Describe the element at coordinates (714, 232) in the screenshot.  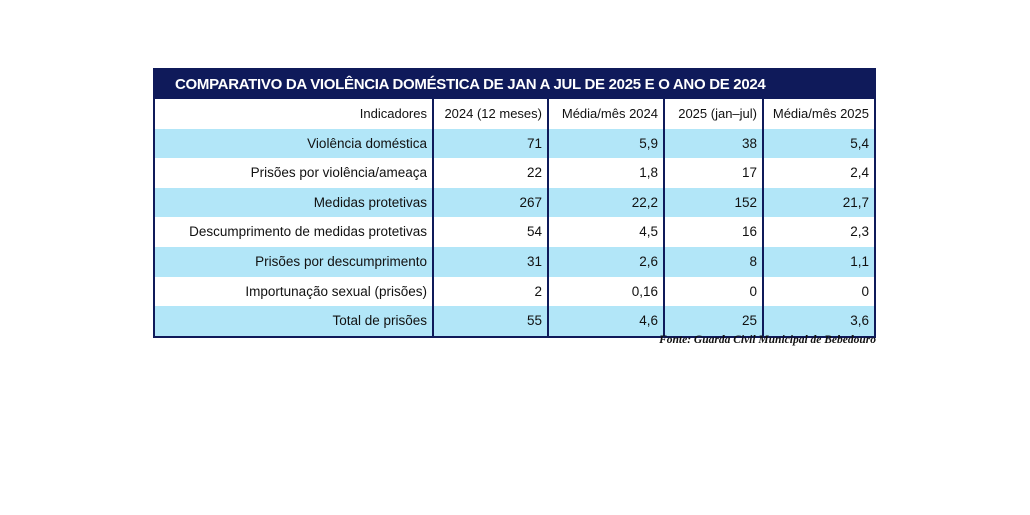
I see `table-cell: 16` at that location.